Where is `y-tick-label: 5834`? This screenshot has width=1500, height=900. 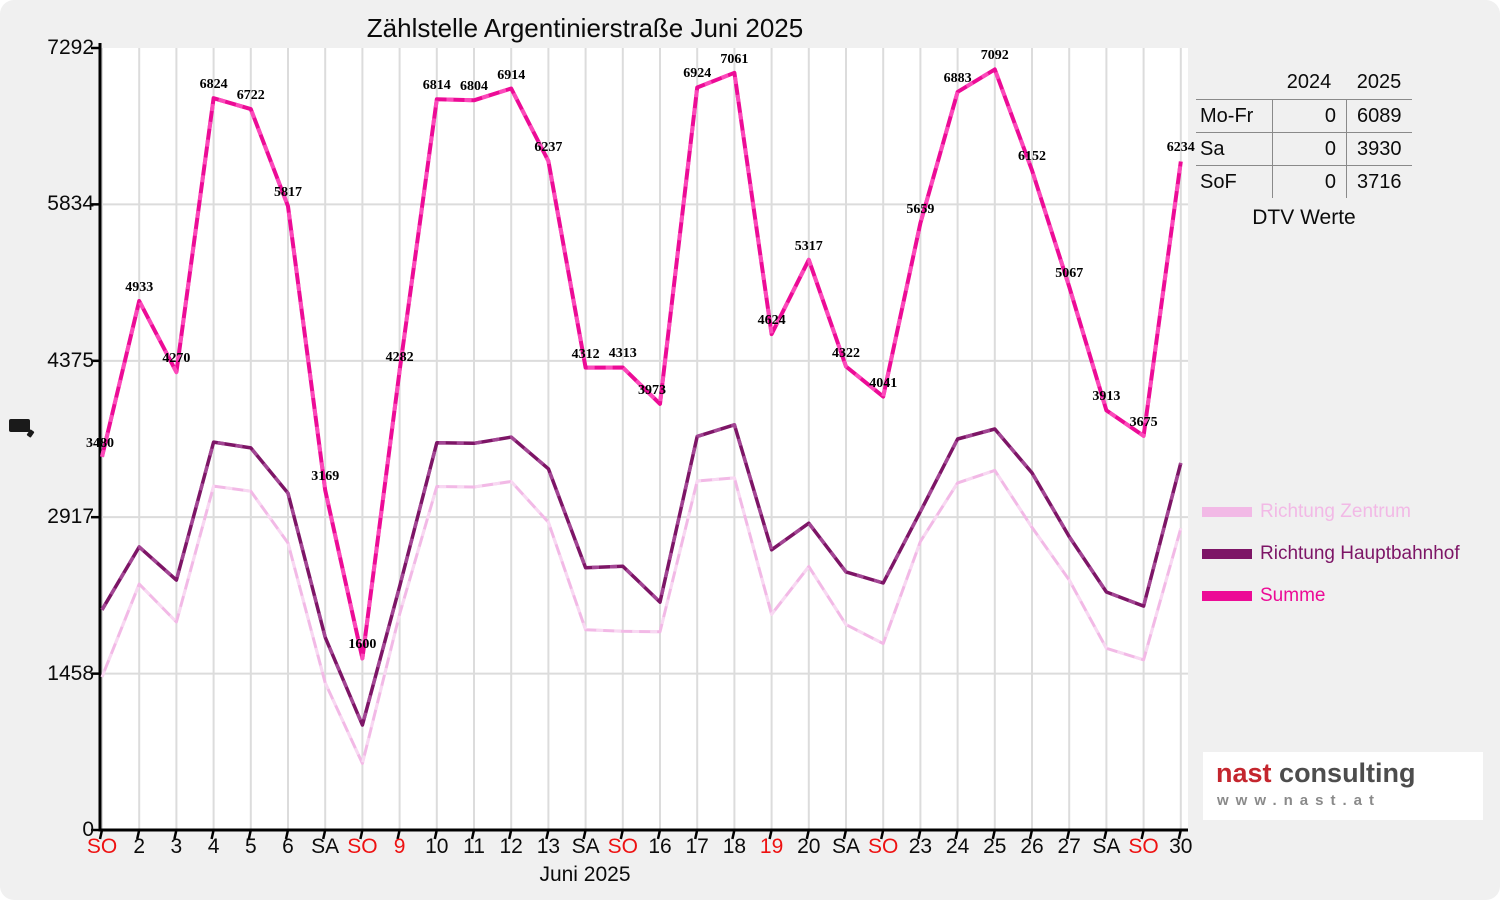
y-tick-label: 5834 is located at coordinates (70, 204).